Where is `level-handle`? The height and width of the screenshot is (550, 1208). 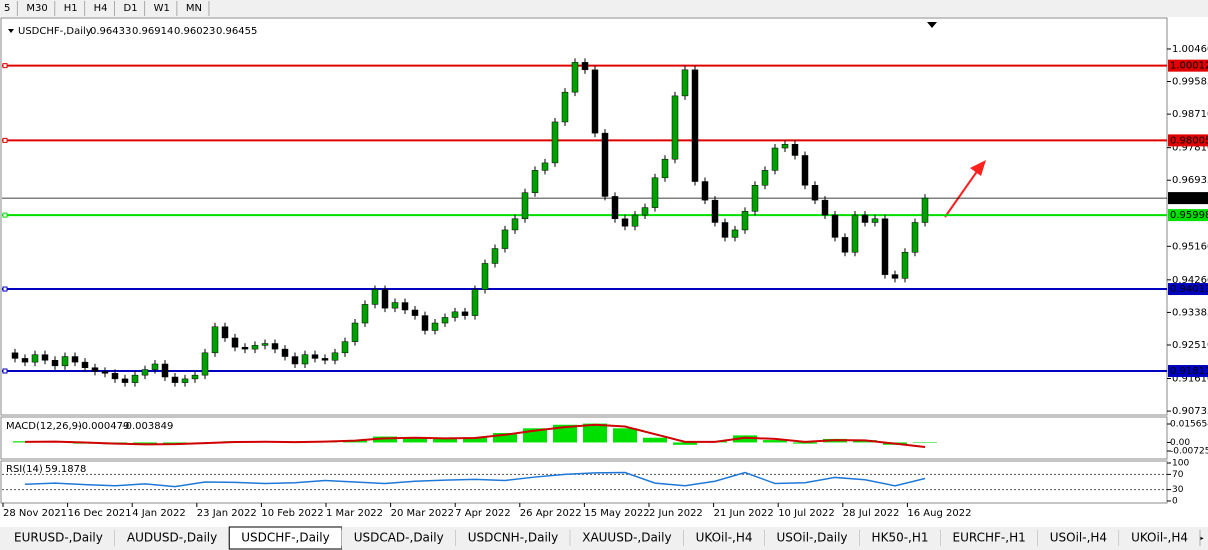 level-handle is located at coordinates (5, 140).